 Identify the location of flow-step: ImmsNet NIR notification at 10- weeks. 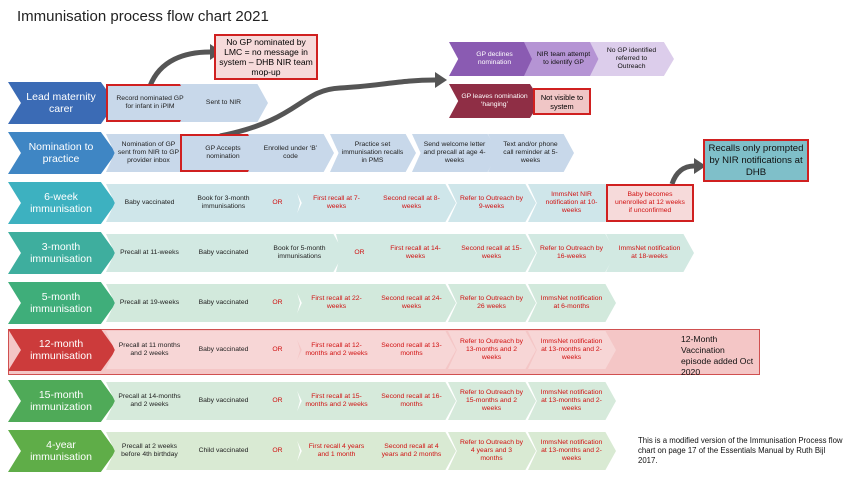
(572, 203).